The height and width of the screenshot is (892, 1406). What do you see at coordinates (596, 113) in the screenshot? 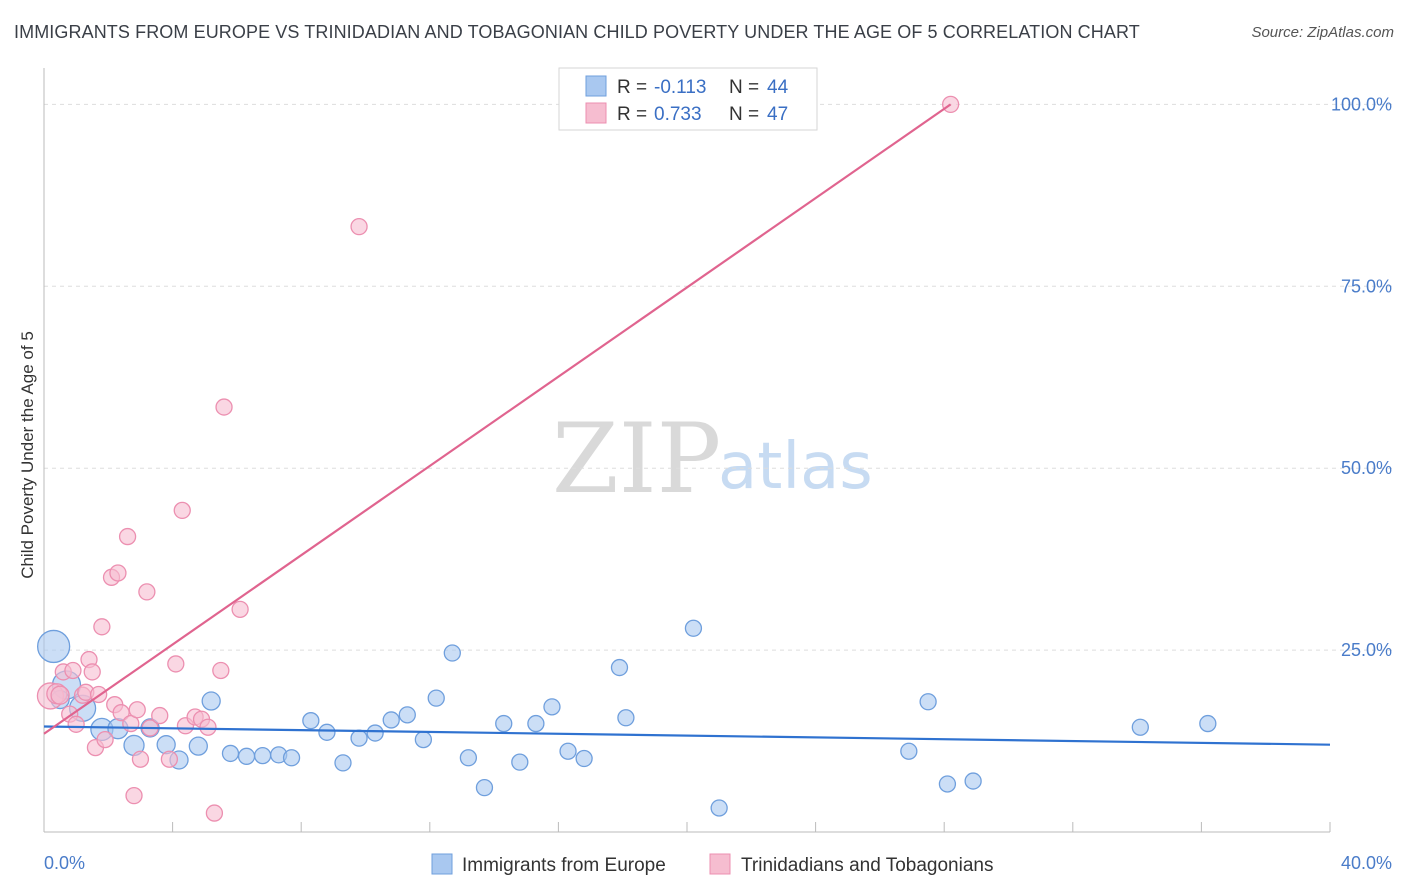
I see `legend-swatch-pink` at bounding box center [596, 113].